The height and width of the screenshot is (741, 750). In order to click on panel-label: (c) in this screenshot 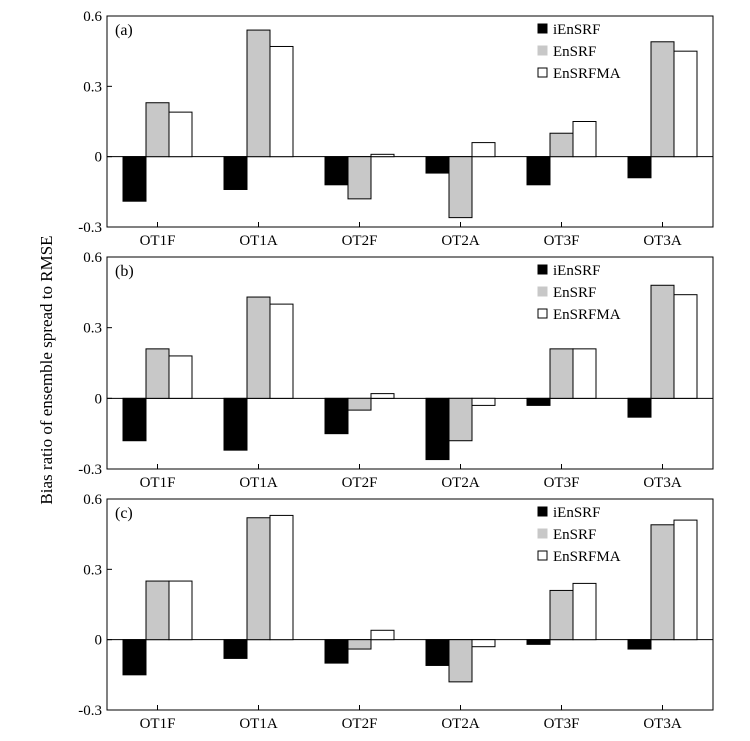, I will do `click(124, 513)`.